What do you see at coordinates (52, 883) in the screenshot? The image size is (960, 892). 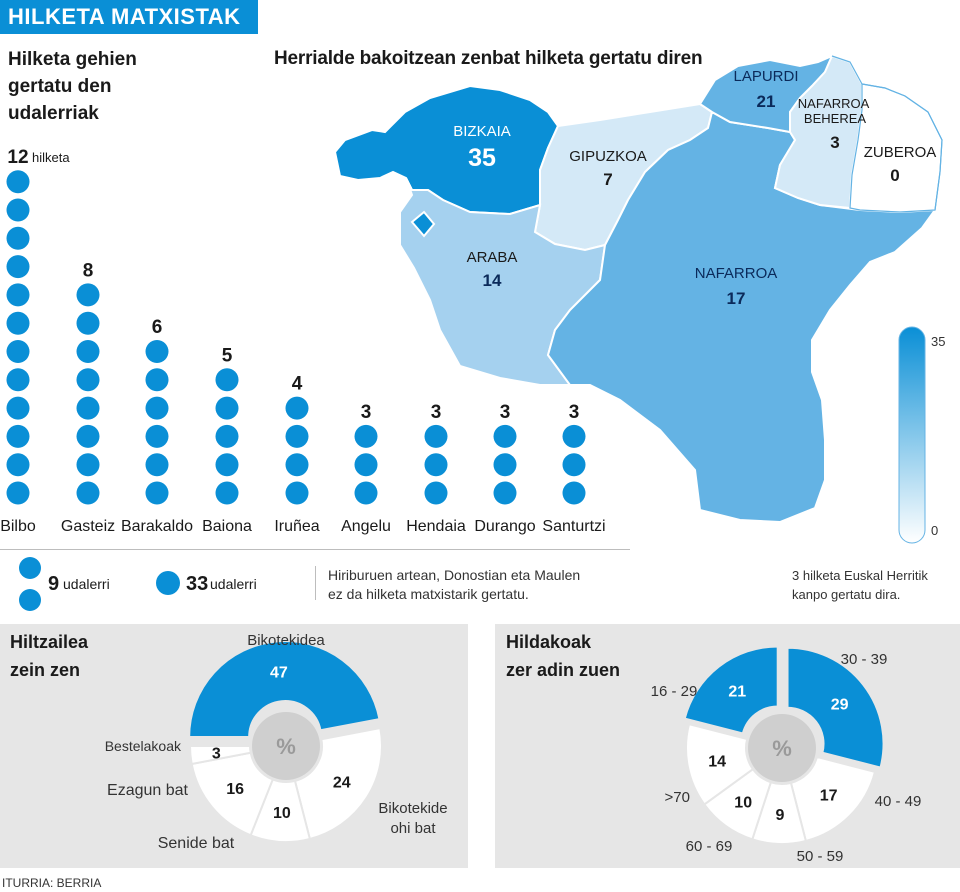 I see `source-credit: ITURRIA: BERRIA` at bounding box center [52, 883].